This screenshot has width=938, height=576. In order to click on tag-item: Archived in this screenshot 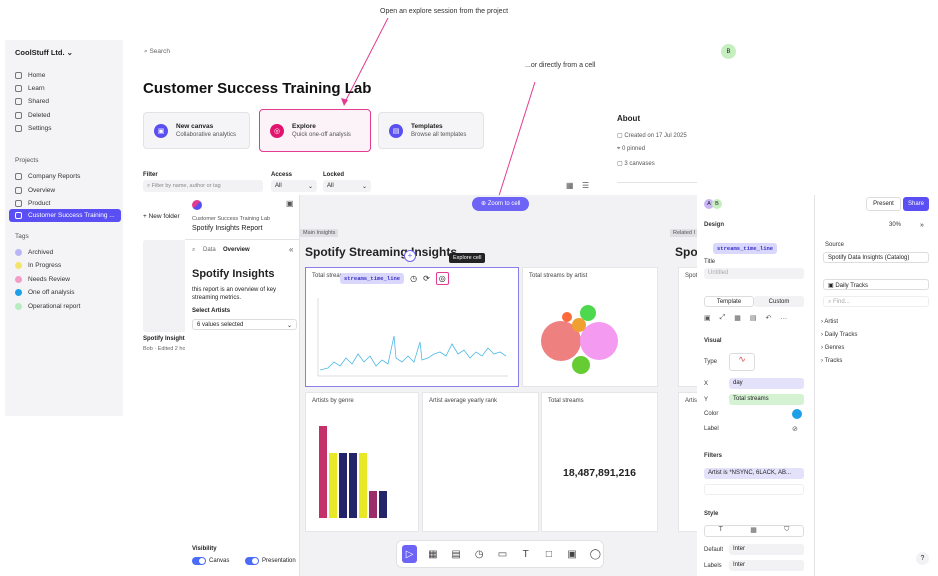, I will do `click(34, 252)`.